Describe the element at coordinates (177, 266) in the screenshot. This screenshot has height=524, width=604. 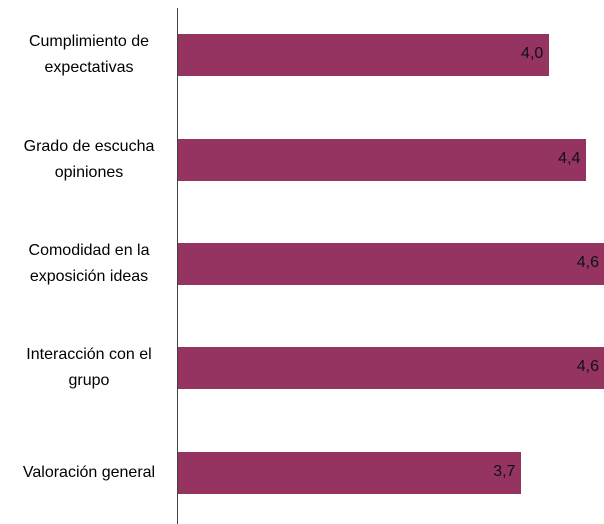
I see `y-axis` at that location.